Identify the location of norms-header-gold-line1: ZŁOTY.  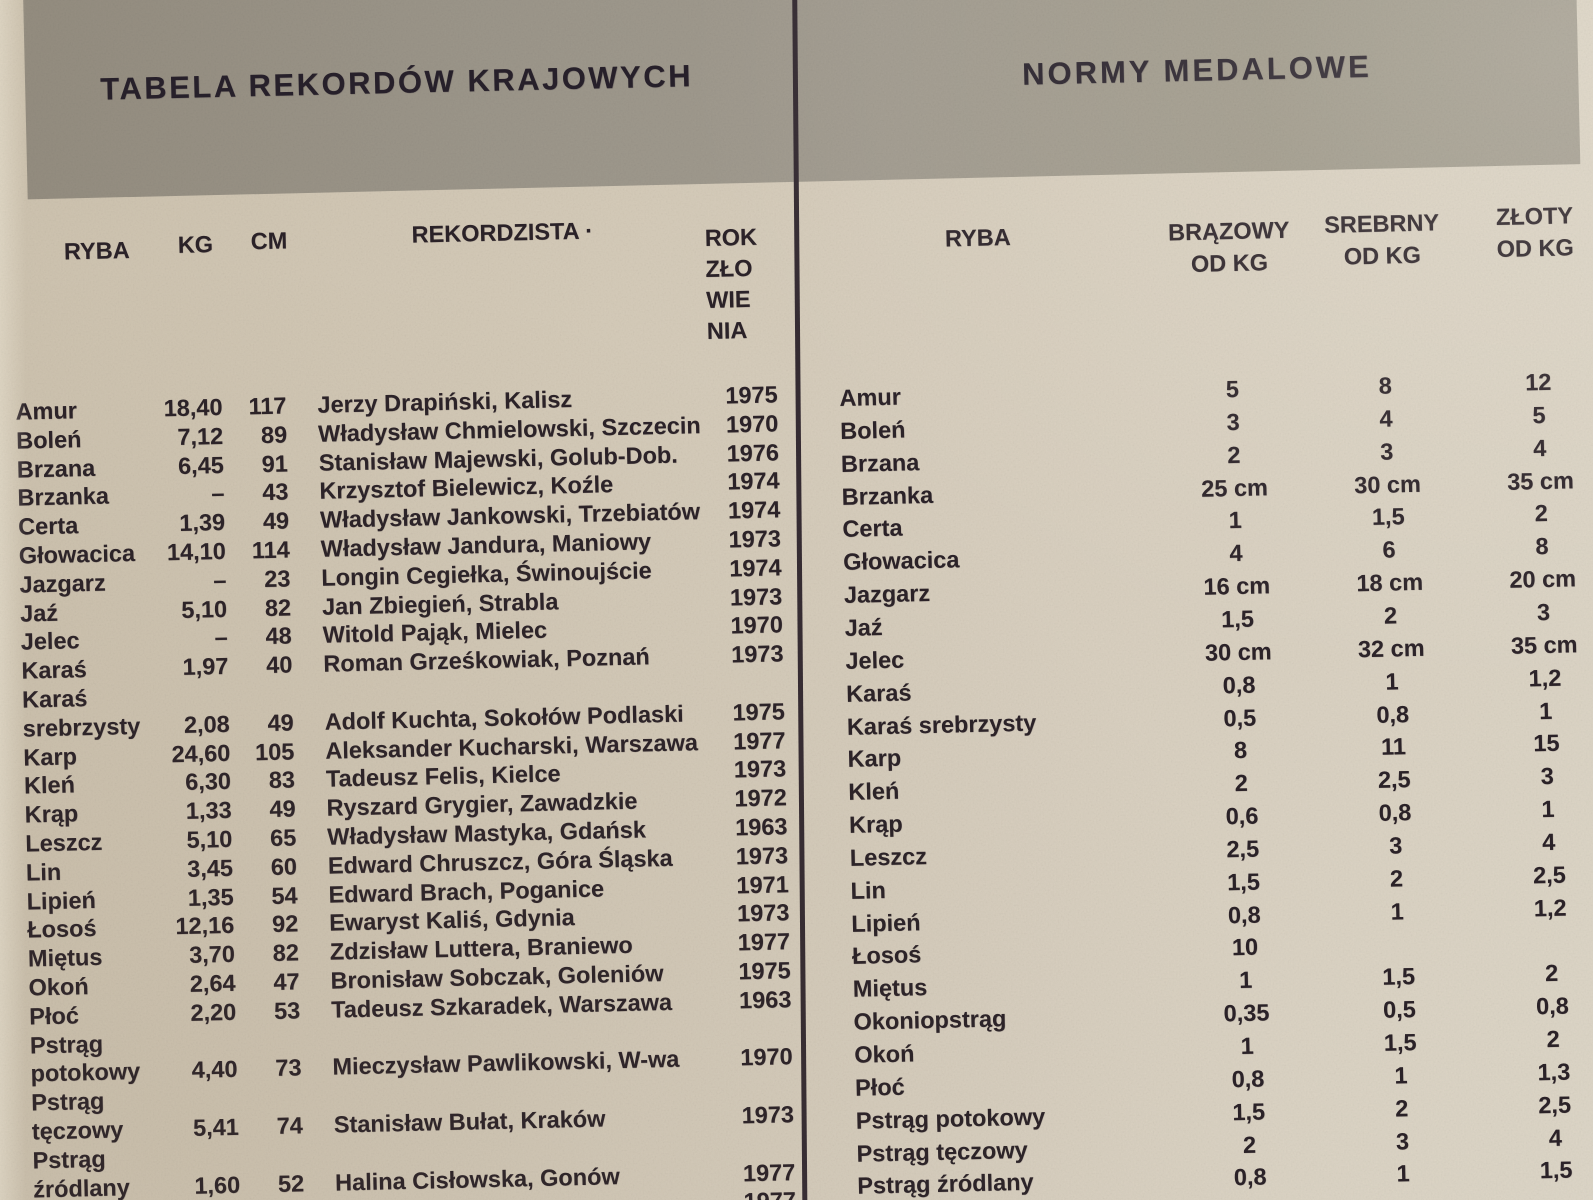
(1534, 216).